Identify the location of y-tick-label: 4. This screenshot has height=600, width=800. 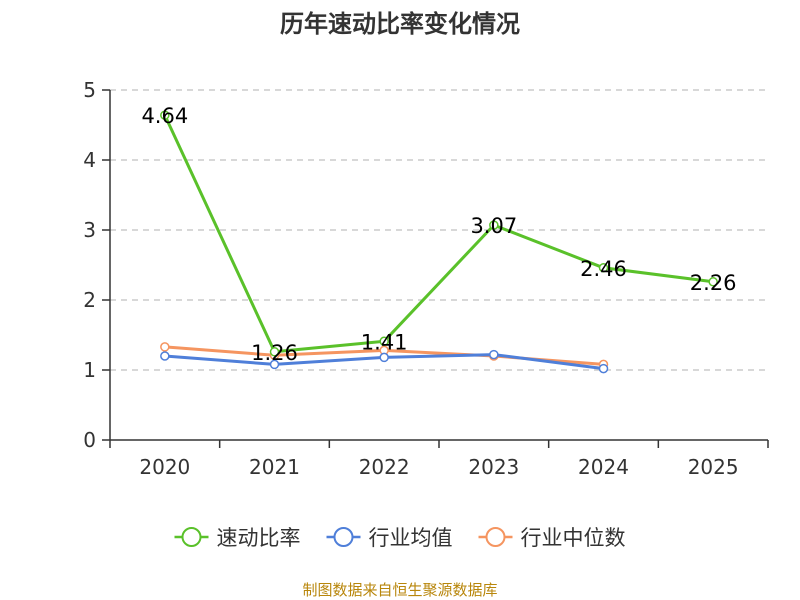
(89, 160).